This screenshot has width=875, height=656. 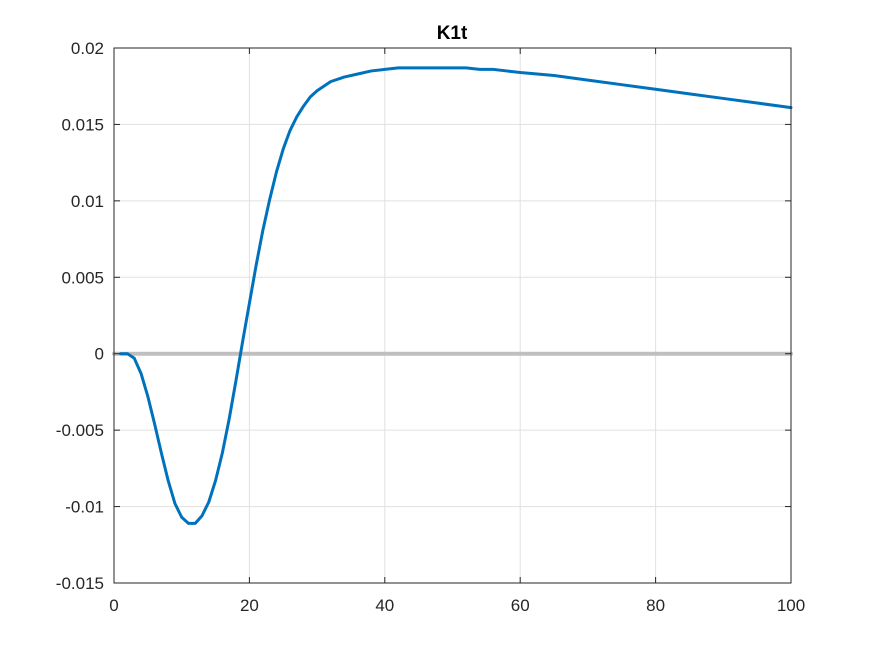 What do you see at coordinates (87, 201) in the screenshot?
I see `y-tick-label: 0.01` at bounding box center [87, 201].